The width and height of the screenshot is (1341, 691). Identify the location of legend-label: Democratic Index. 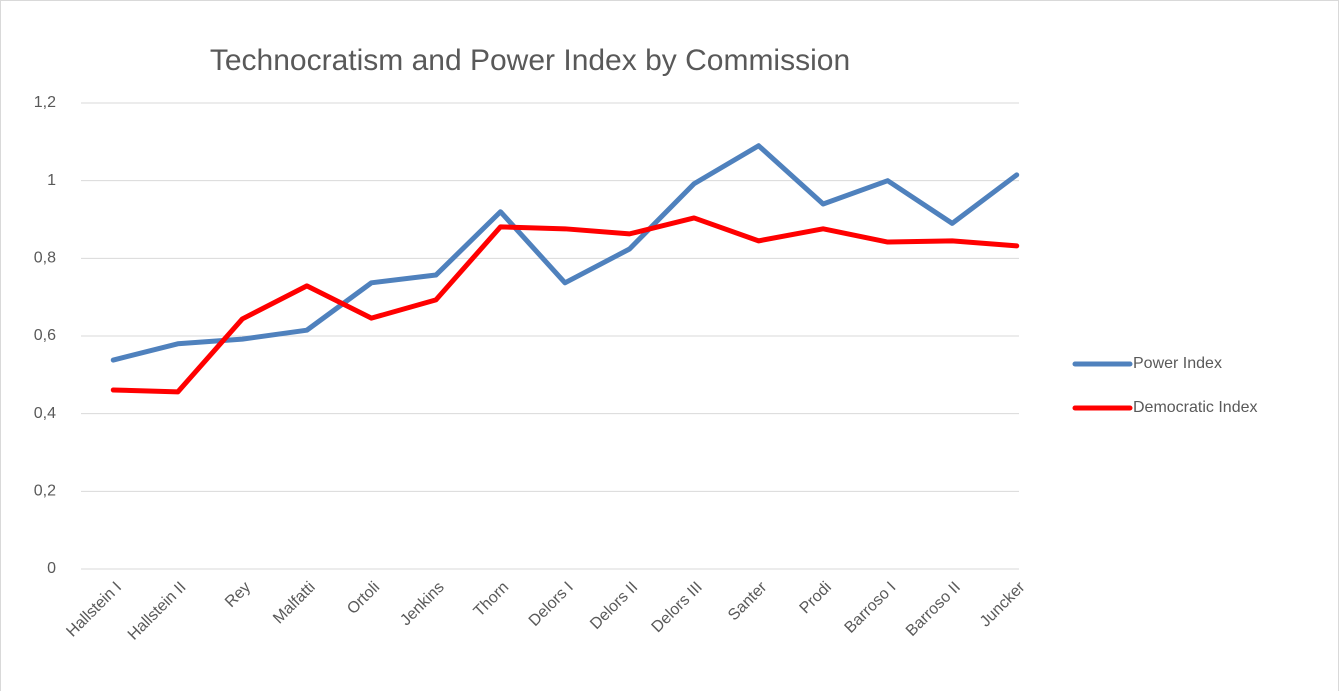
(1195, 407).